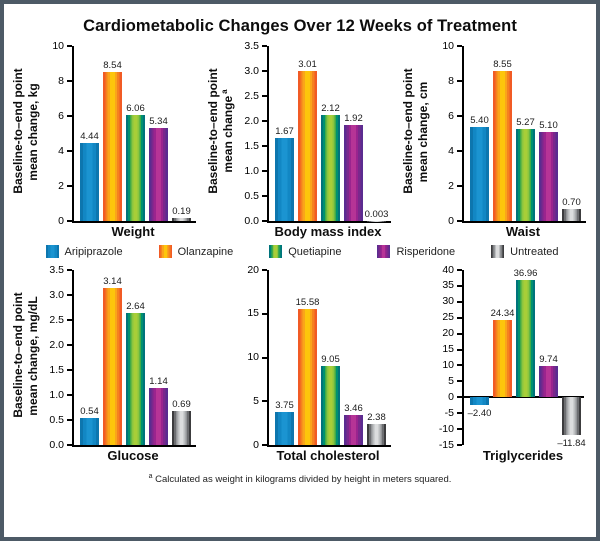 This screenshot has width=600, height=541. I want to click on legend-swatch-quetiapine, so click(276, 251).